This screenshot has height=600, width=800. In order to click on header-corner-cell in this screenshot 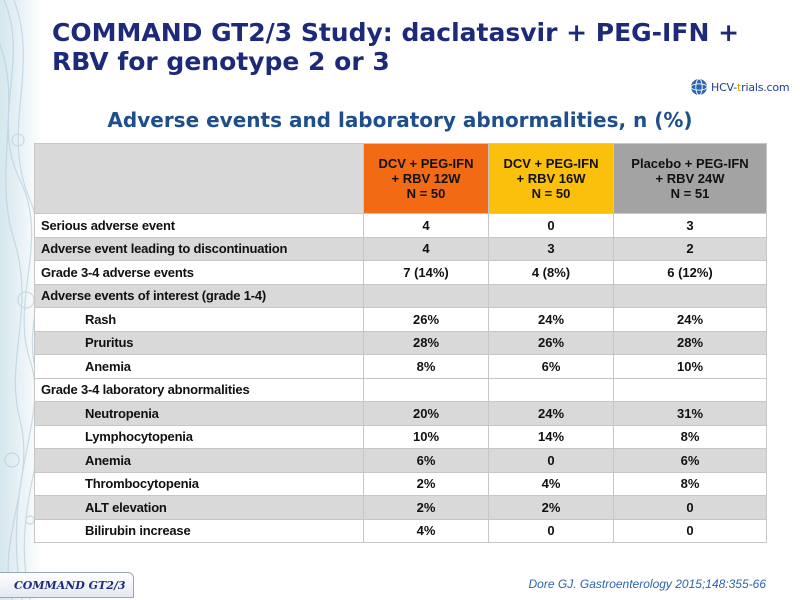, I will do `click(199, 178)`.